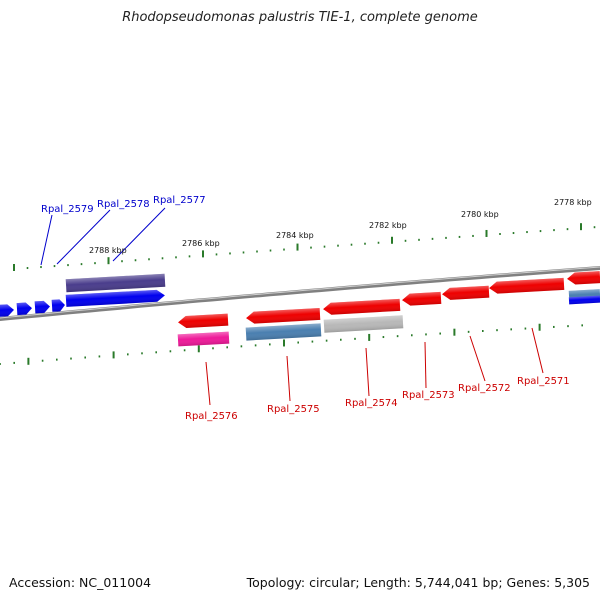  I want to click on gene-cog-gray, so click(363, 324).